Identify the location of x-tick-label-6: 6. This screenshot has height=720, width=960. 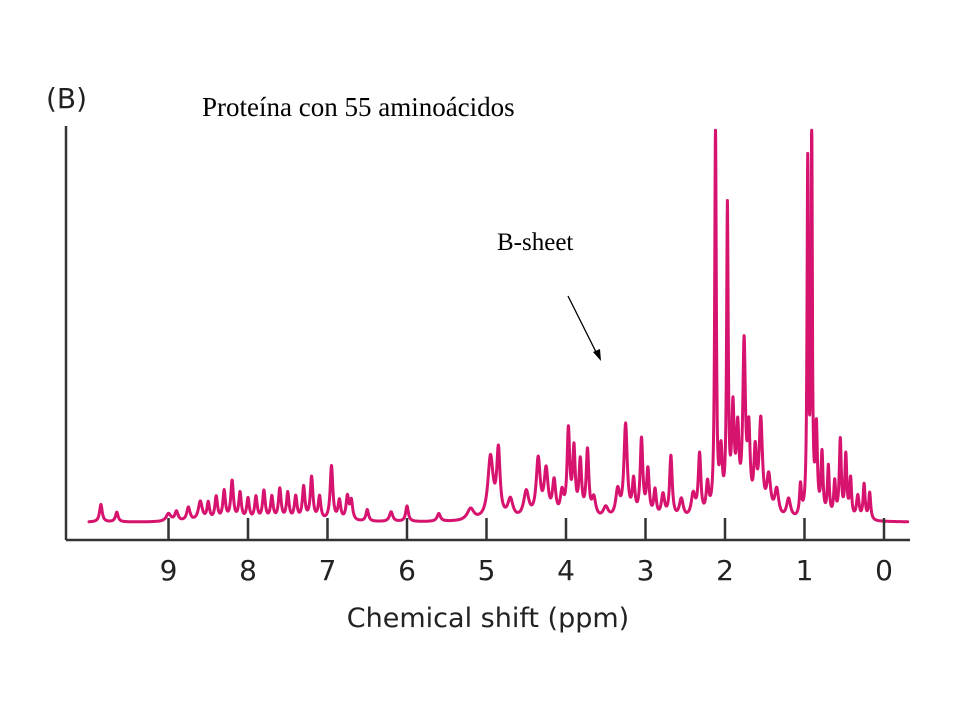
(407, 570).